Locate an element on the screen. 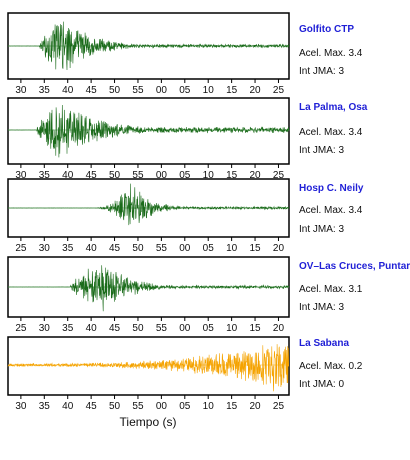 The width and height of the screenshot is (410, 460). acel-max-label: Acel. Max. 0.2 is located at coordinates (331, 366).